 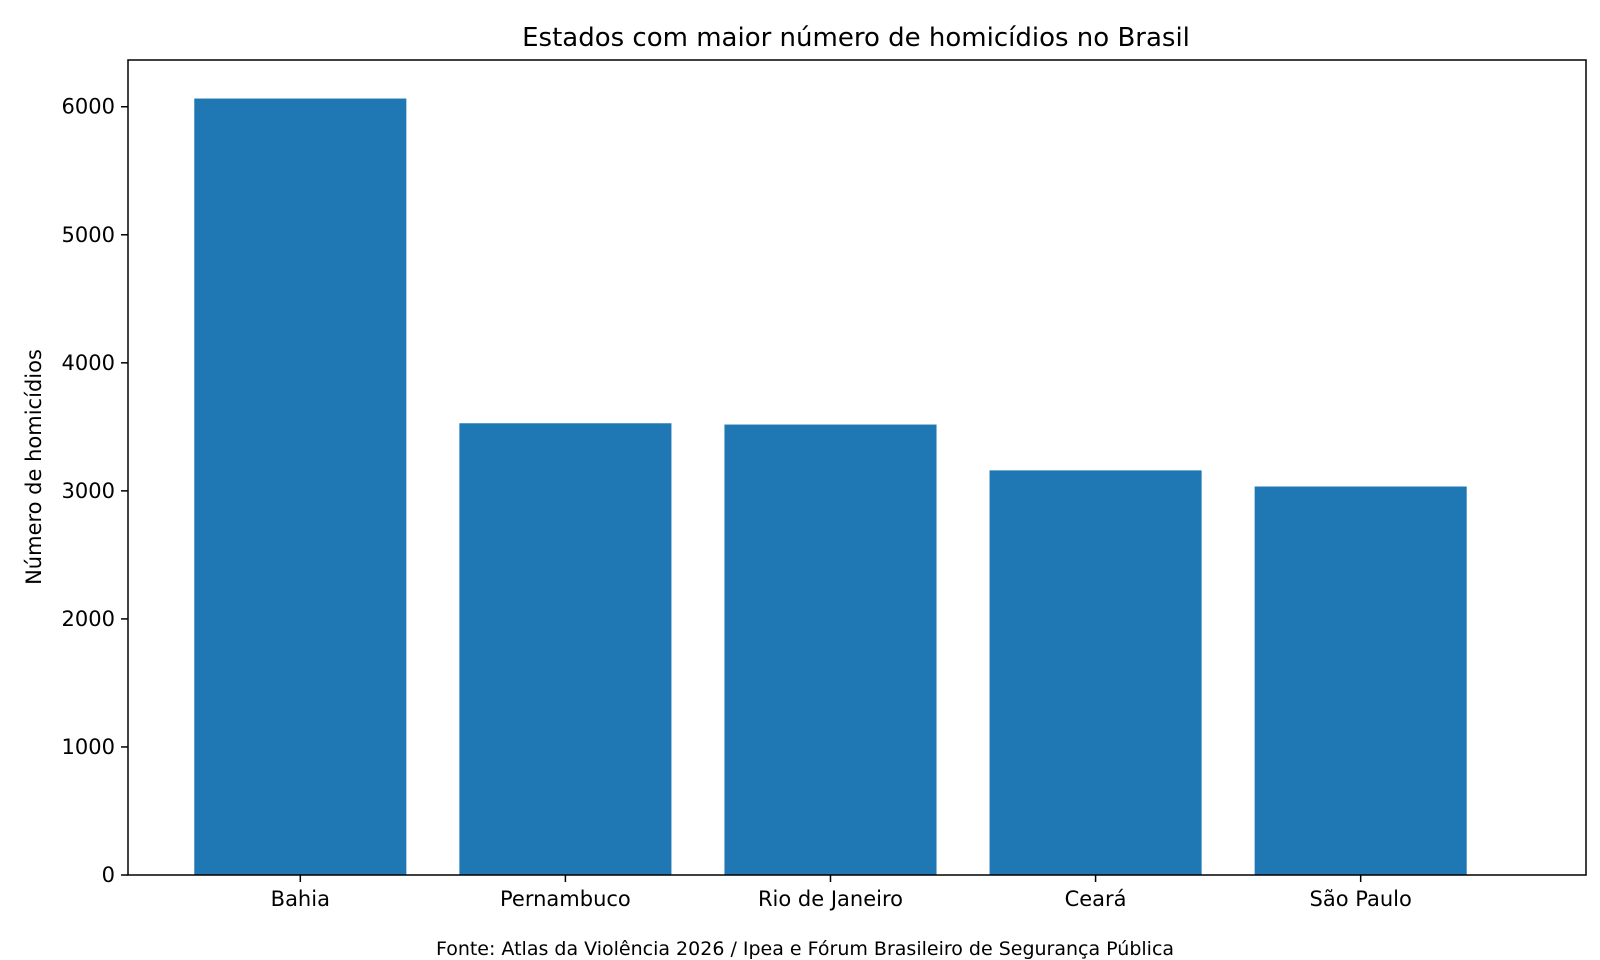 What do you see at coordinates (1095, 672) in the screenshot?
I see `bar-ceara` at bounding box center [1095, 672].